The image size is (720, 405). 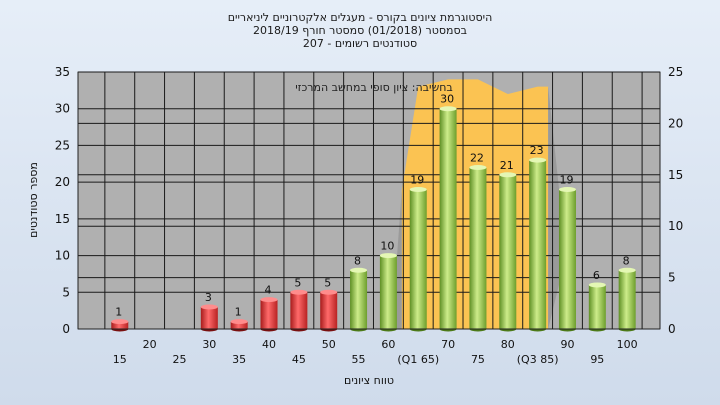 What do you see at coordinates (179, 359) in the screenshot?
I see `x-tick-label: 25` at bounding box center [179, 359].